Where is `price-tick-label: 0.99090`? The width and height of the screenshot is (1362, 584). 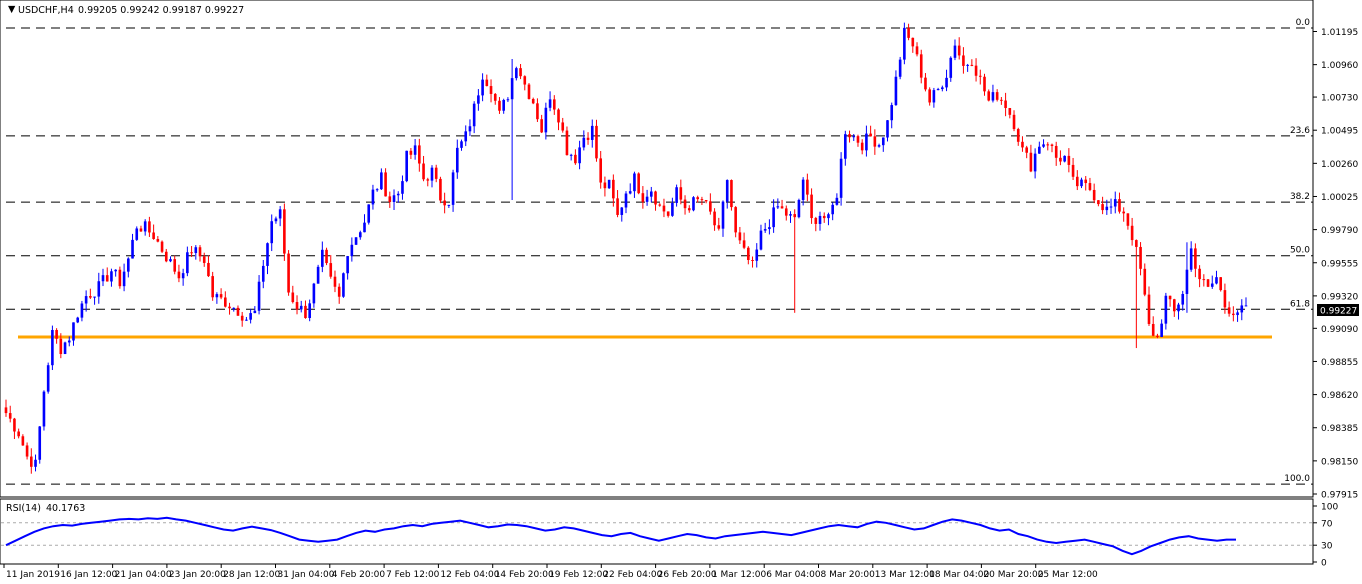 price-tick-label: 0.99090 is located at coordinates (1339, 330).